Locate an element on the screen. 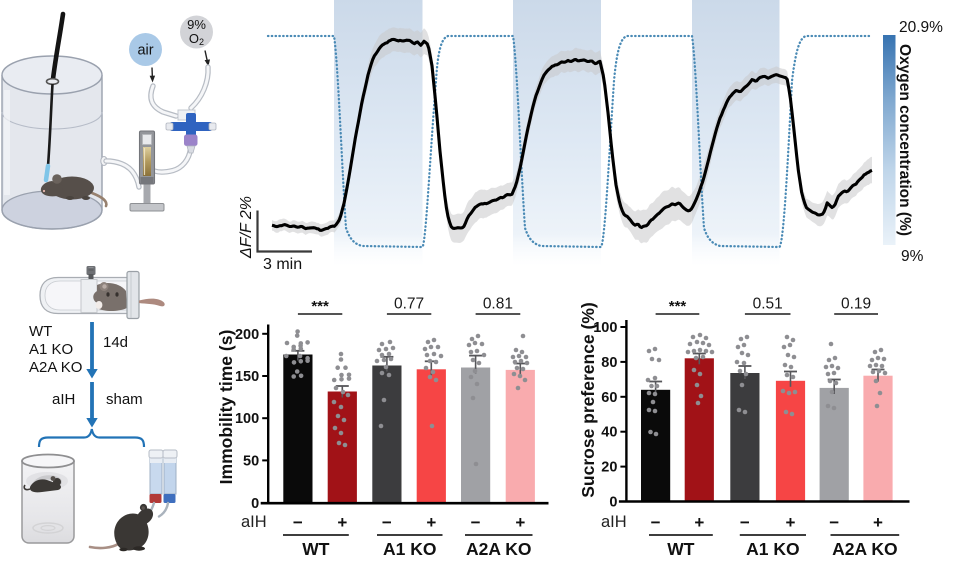 The height and width of the screenshot is (569, 960). svg-text: sham is located at coordinates (124, 399).